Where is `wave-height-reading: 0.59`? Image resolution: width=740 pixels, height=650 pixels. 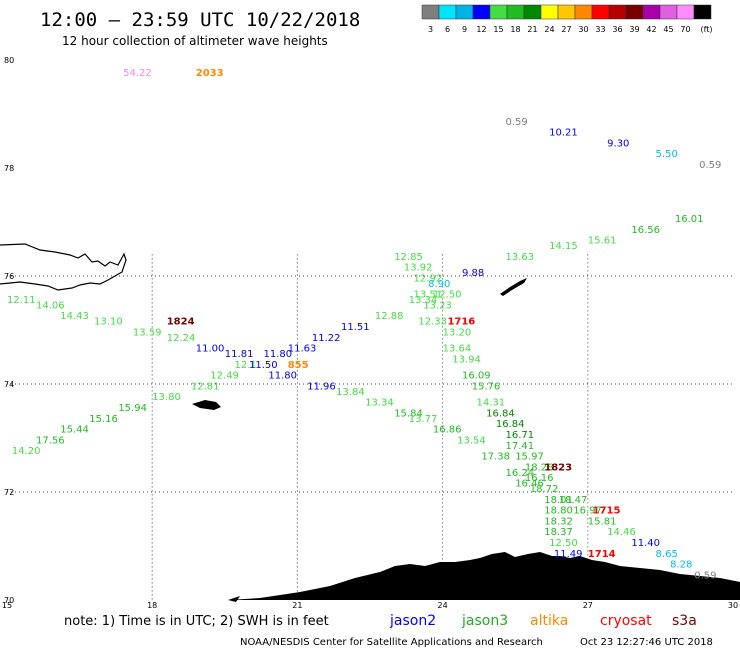 wave-height-reading: 0.59 is located at coordinates (705, 575).